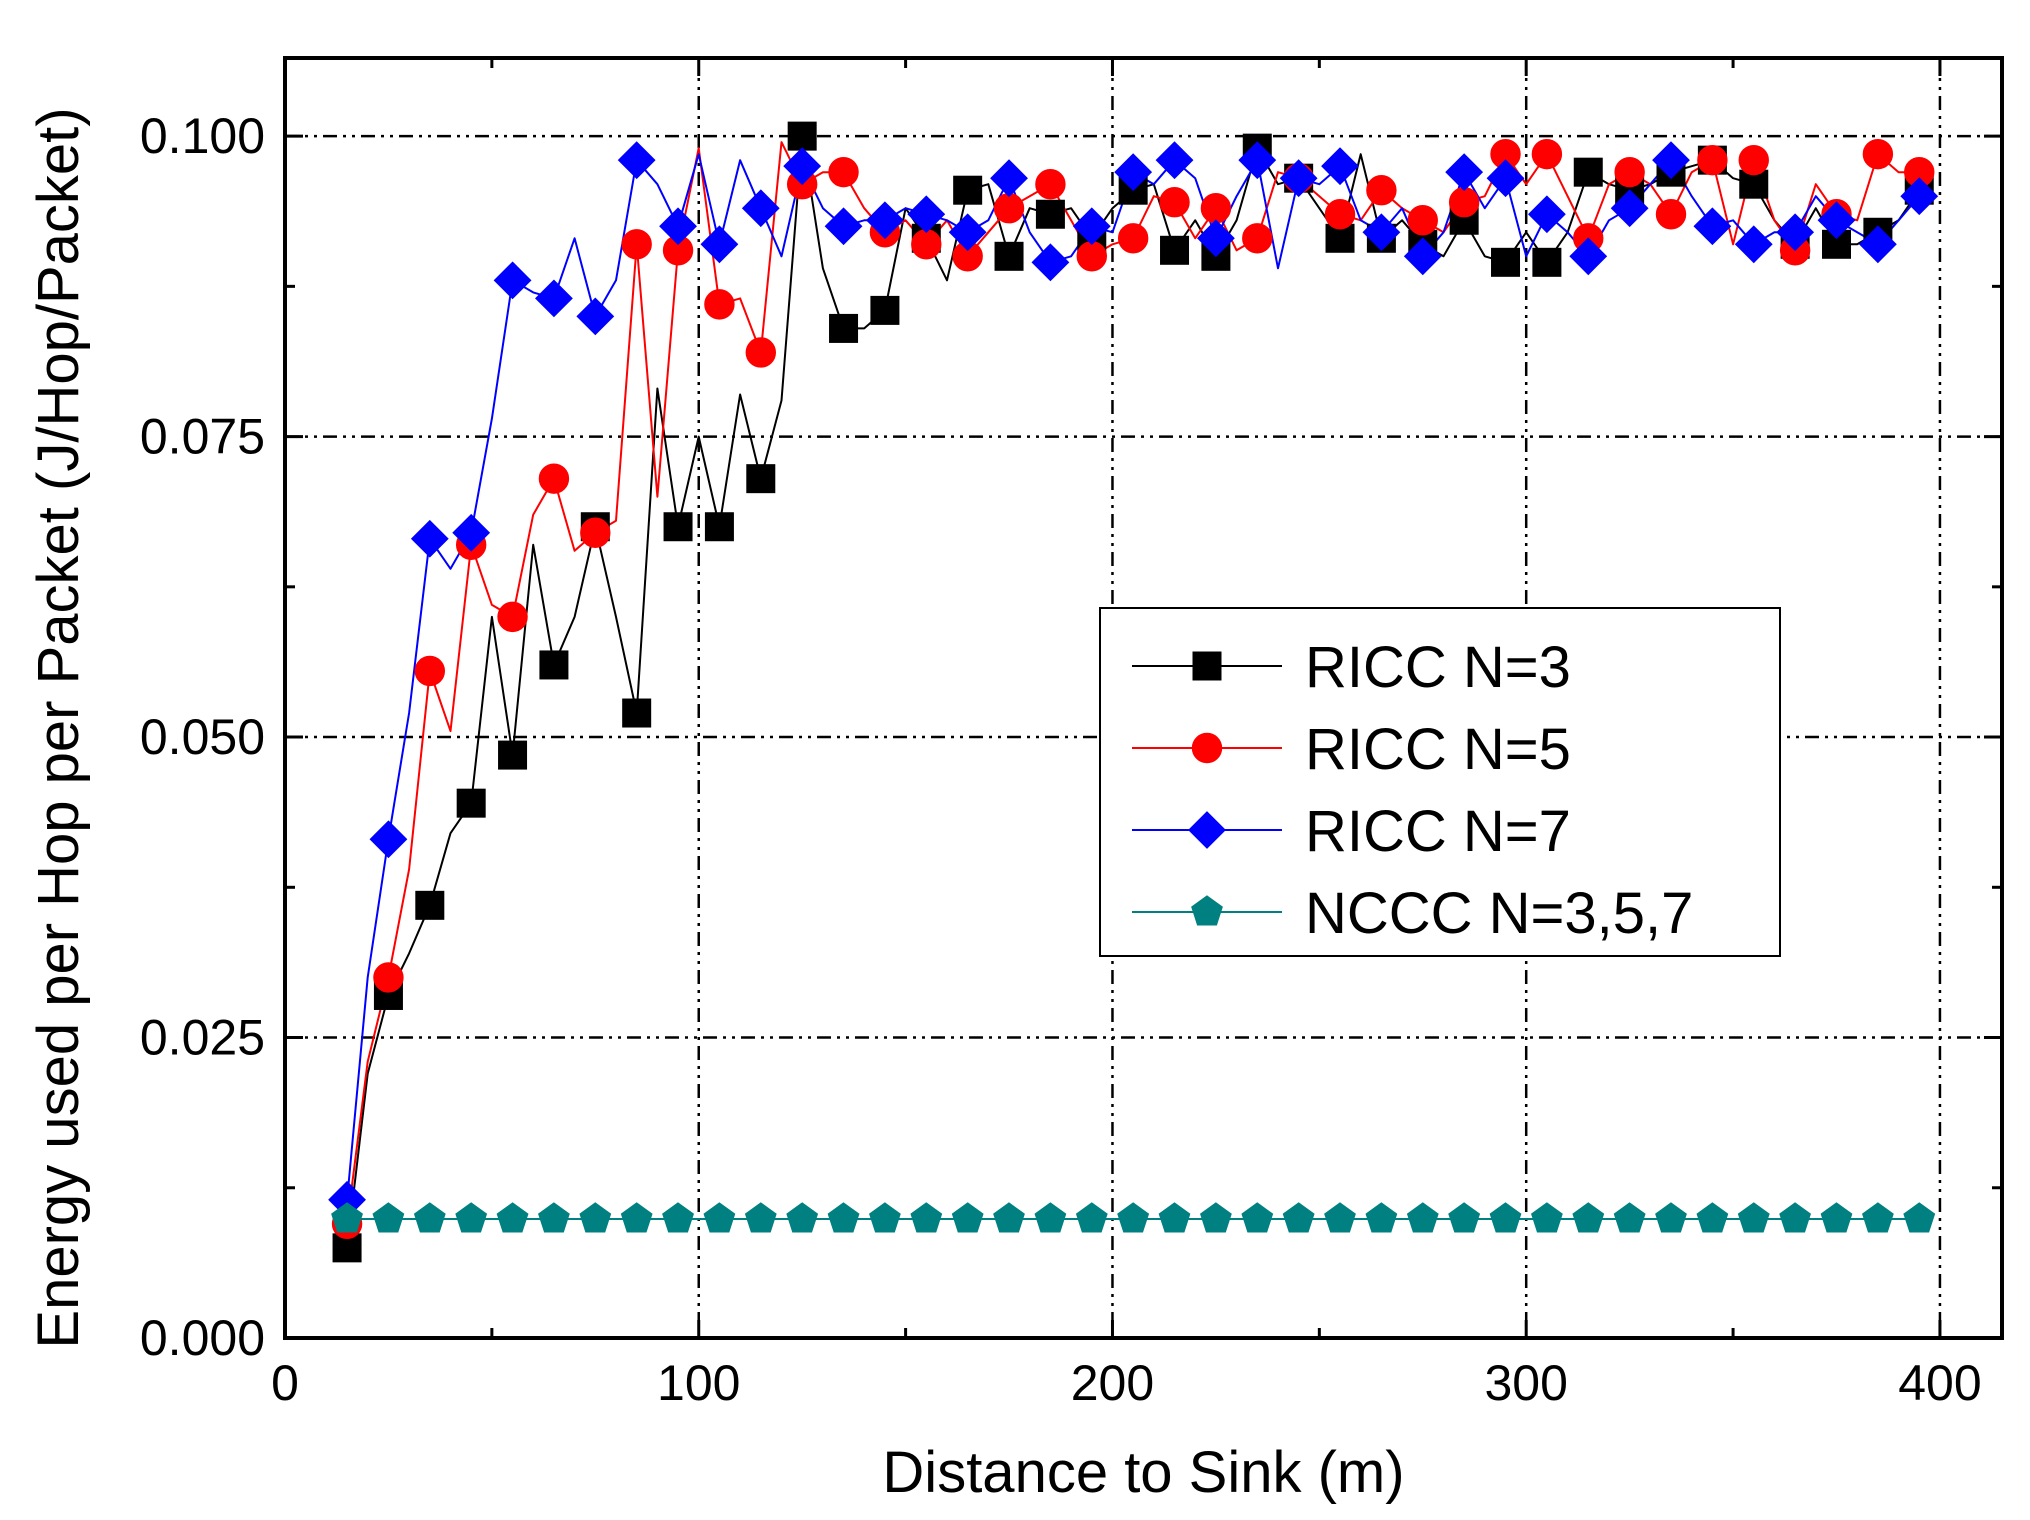 The width and height of the screenshot is (2030, 1520). What do you see at coordinates (285, 1383) in the screenshot?
I see `x-tick-label: 0` at bounding box center [285, 1383].